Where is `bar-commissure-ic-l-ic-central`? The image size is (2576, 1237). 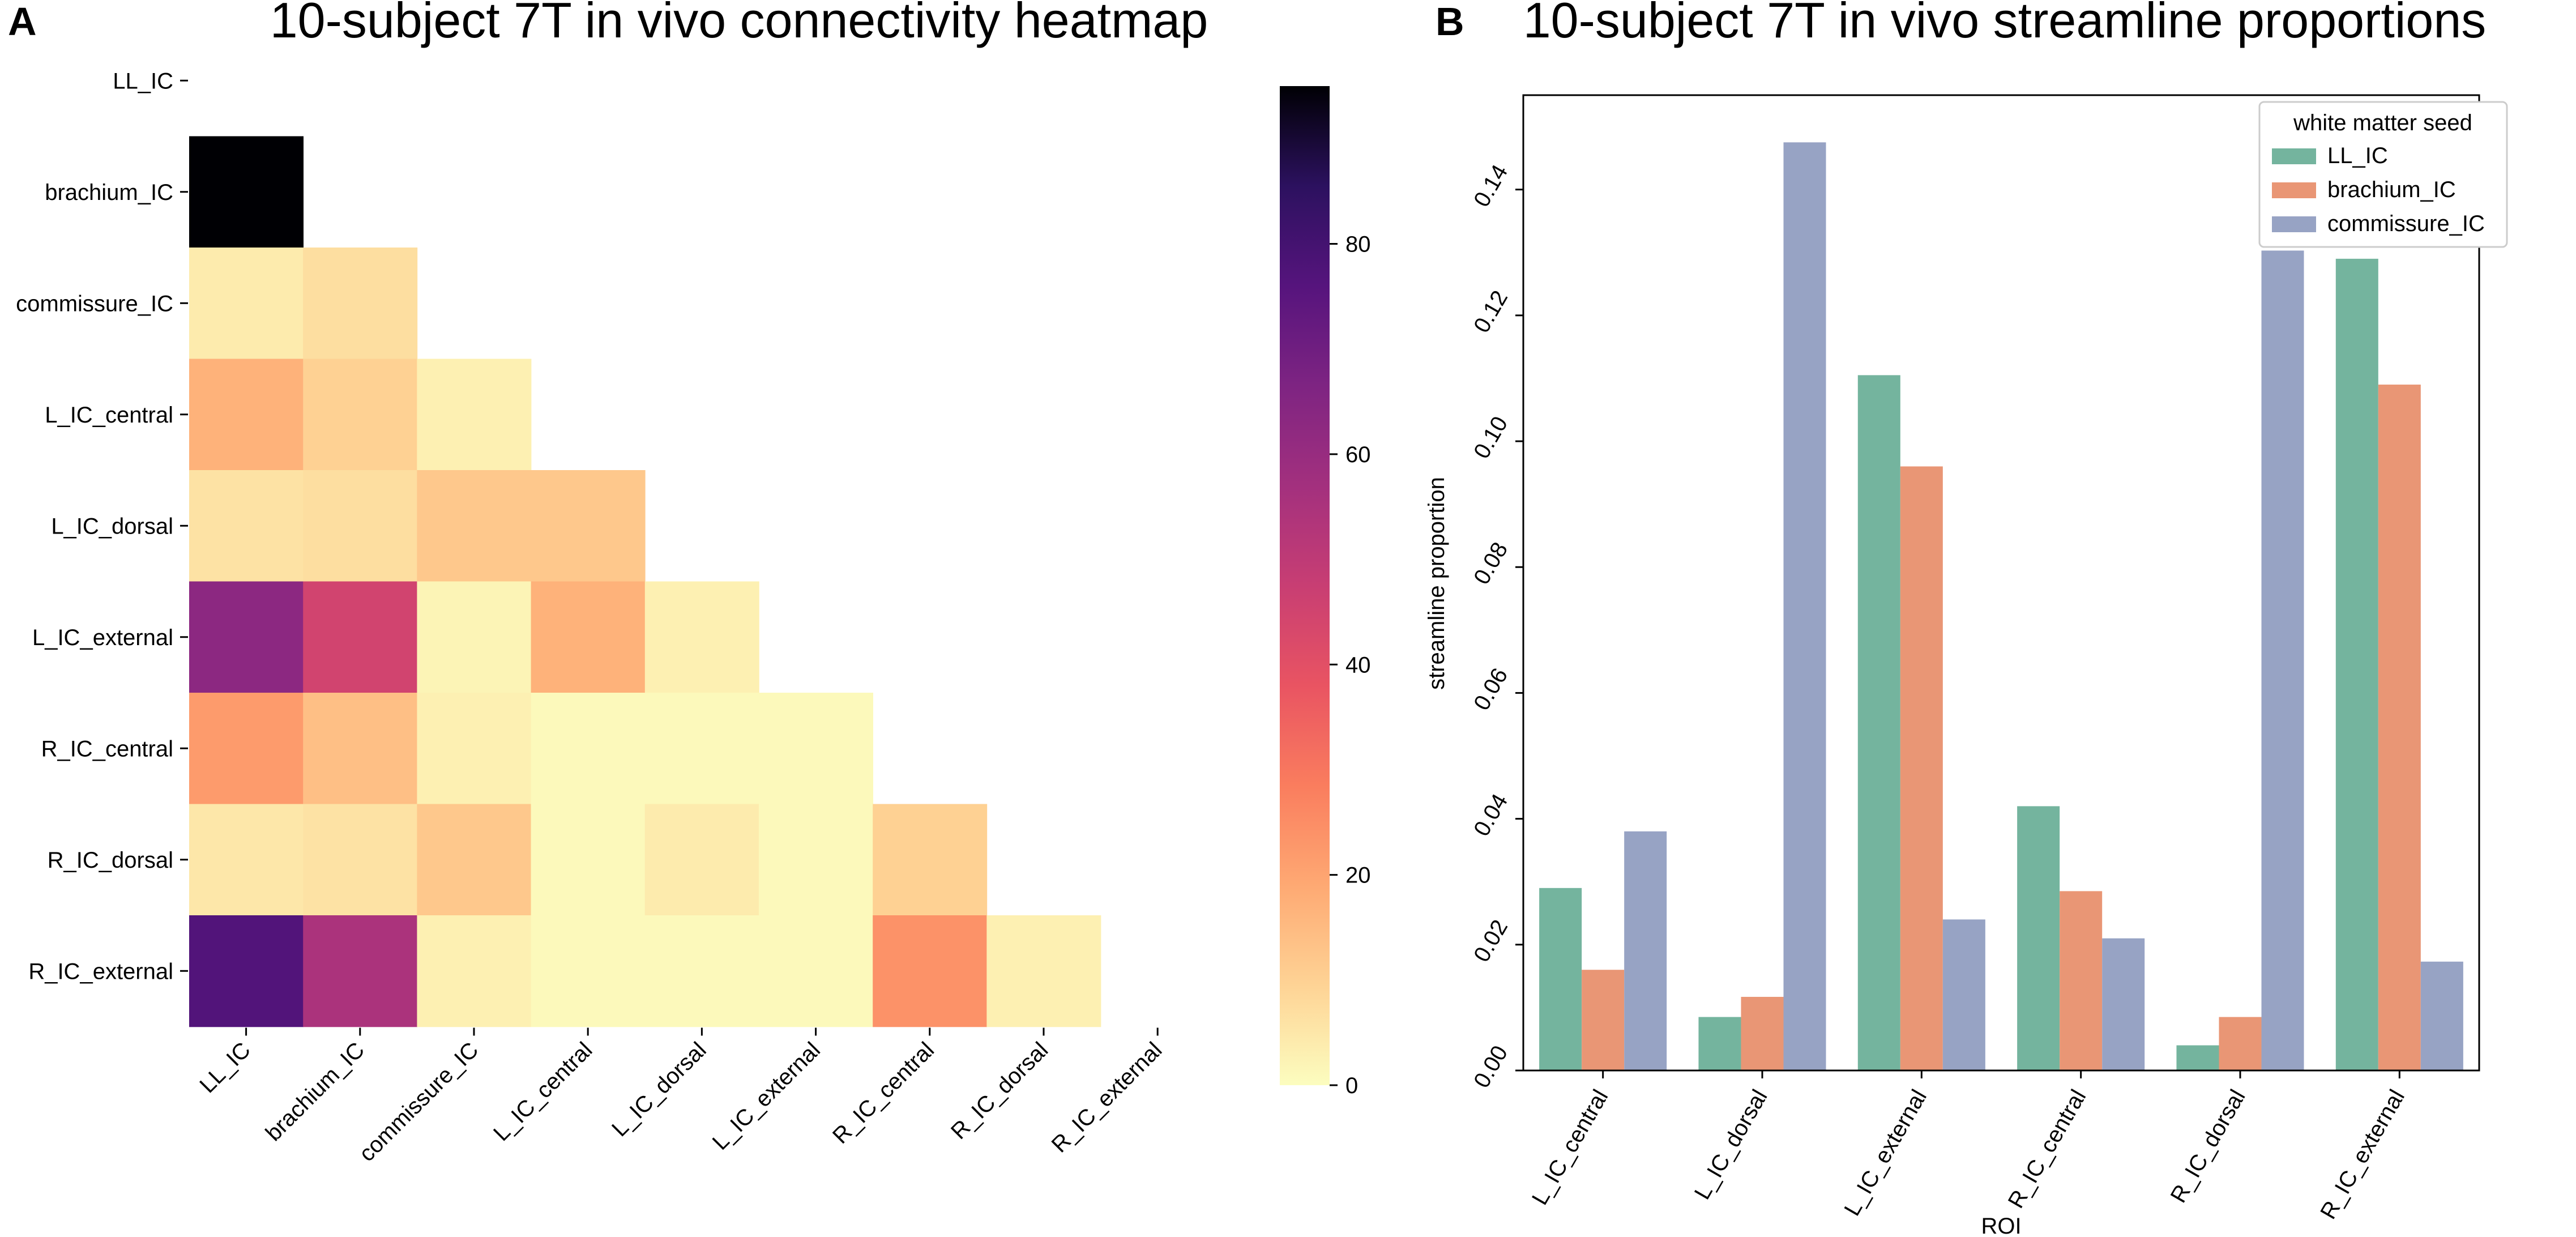
bar-commissure-ic-l-ic-central is located at coordinates (1645, 950).